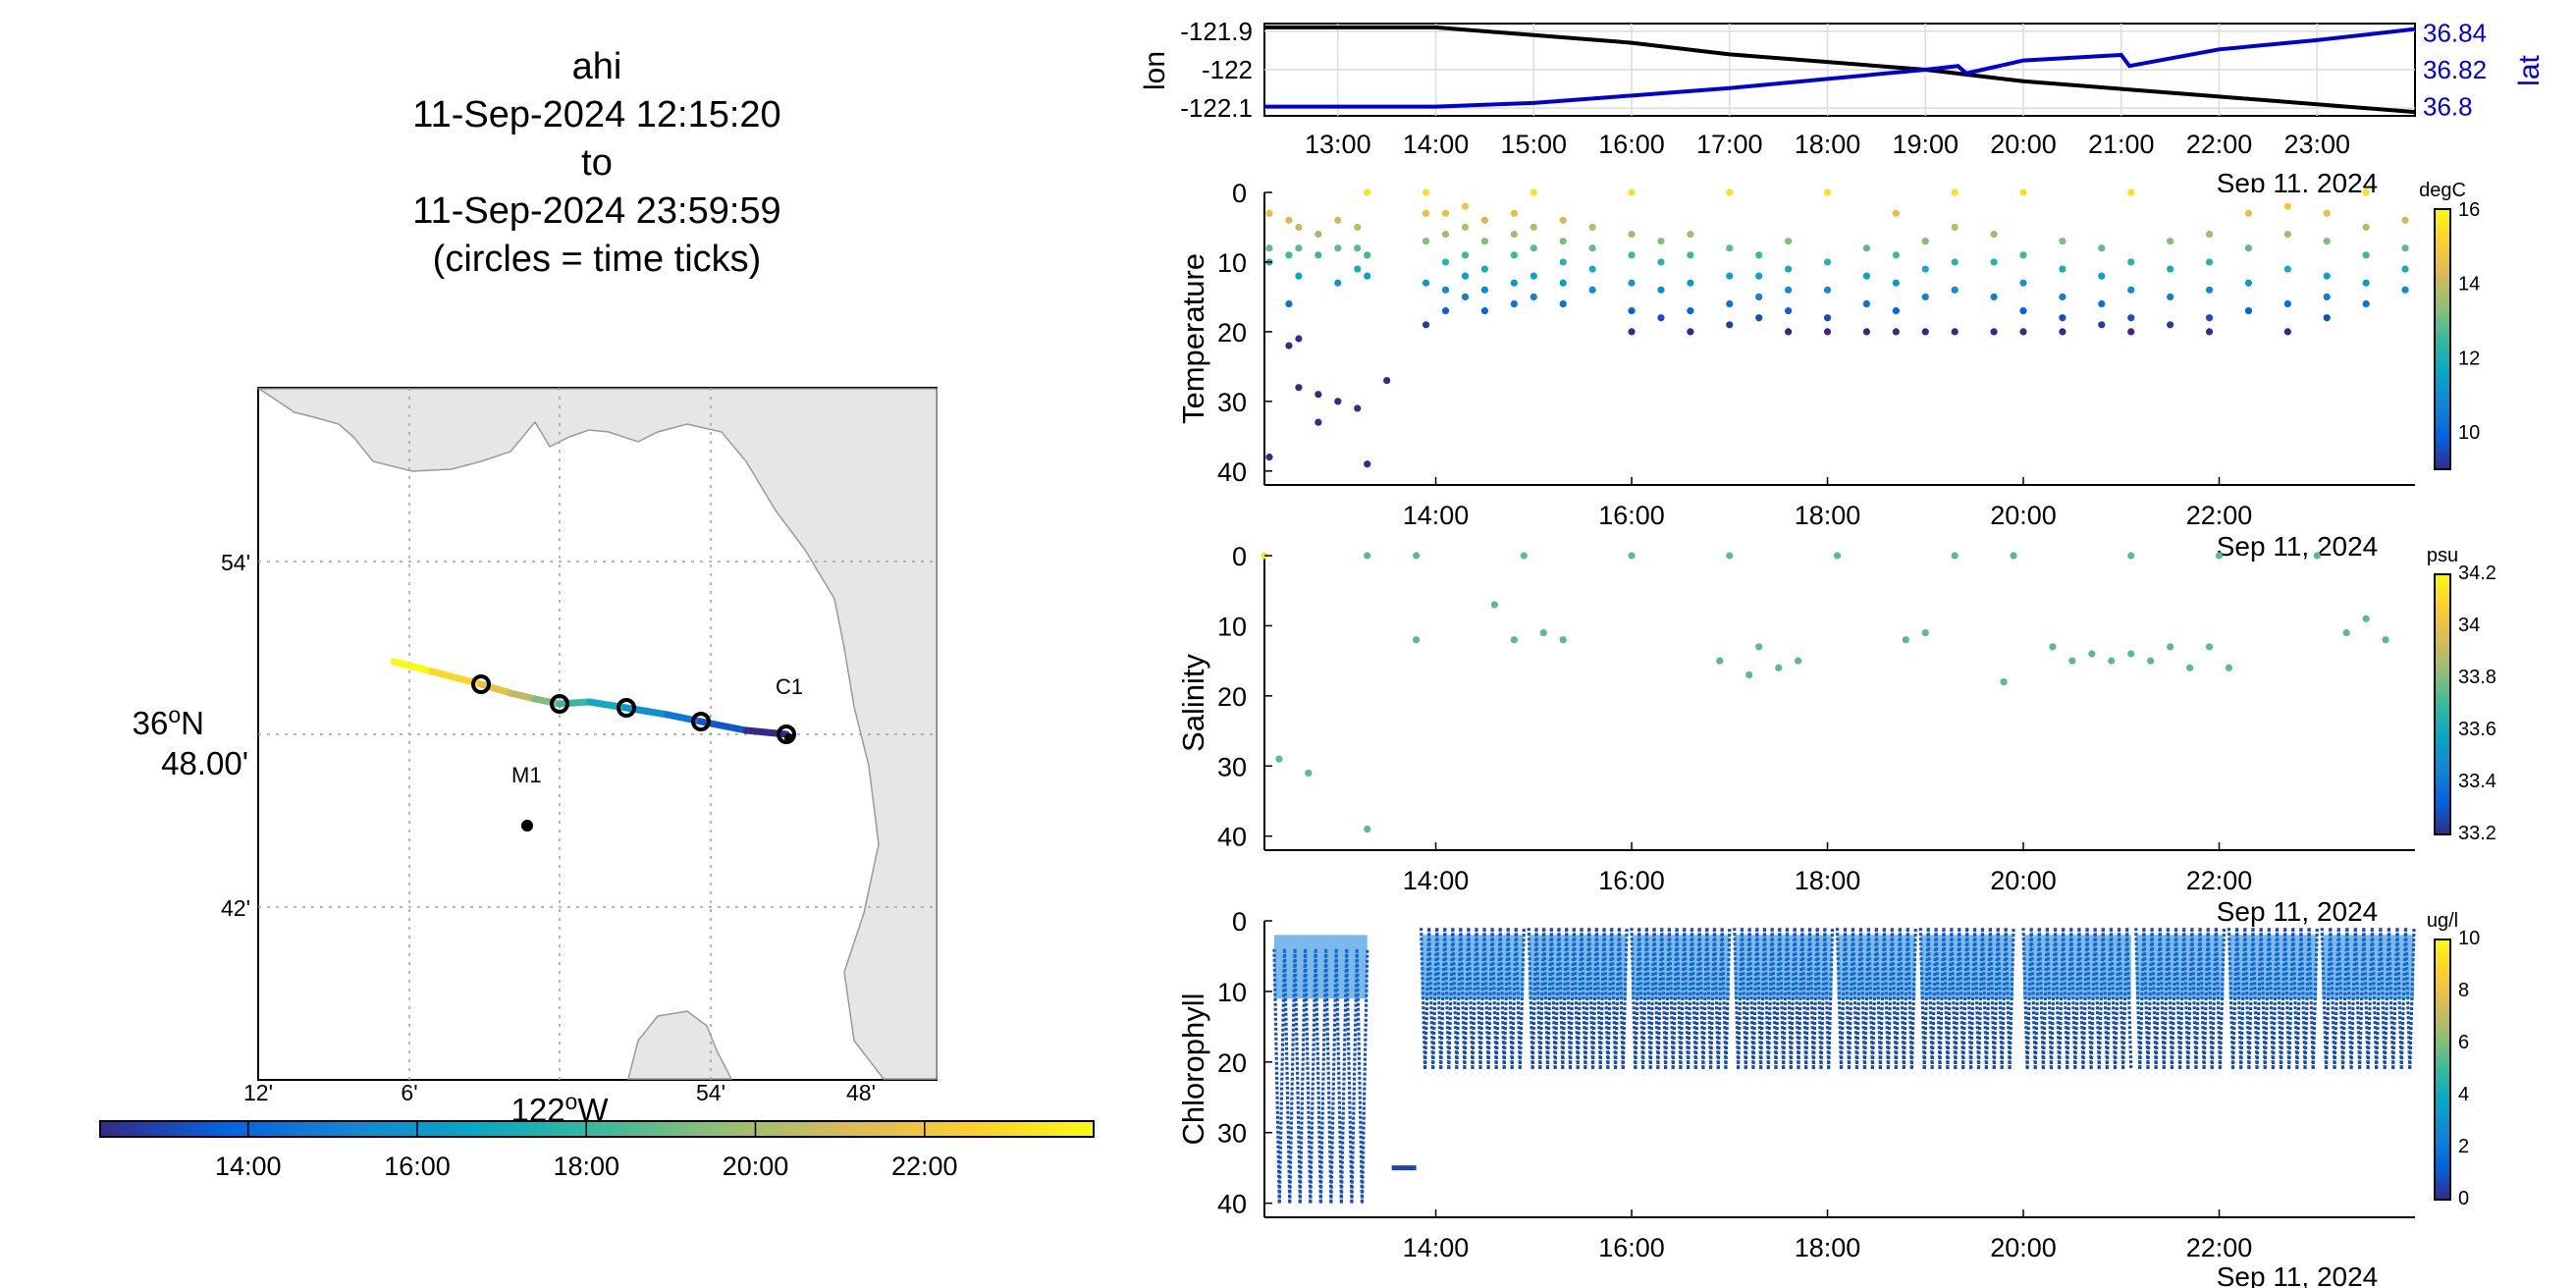  I want to click on lonlat-x-tick-label: 16:00, so click(1631, 144).